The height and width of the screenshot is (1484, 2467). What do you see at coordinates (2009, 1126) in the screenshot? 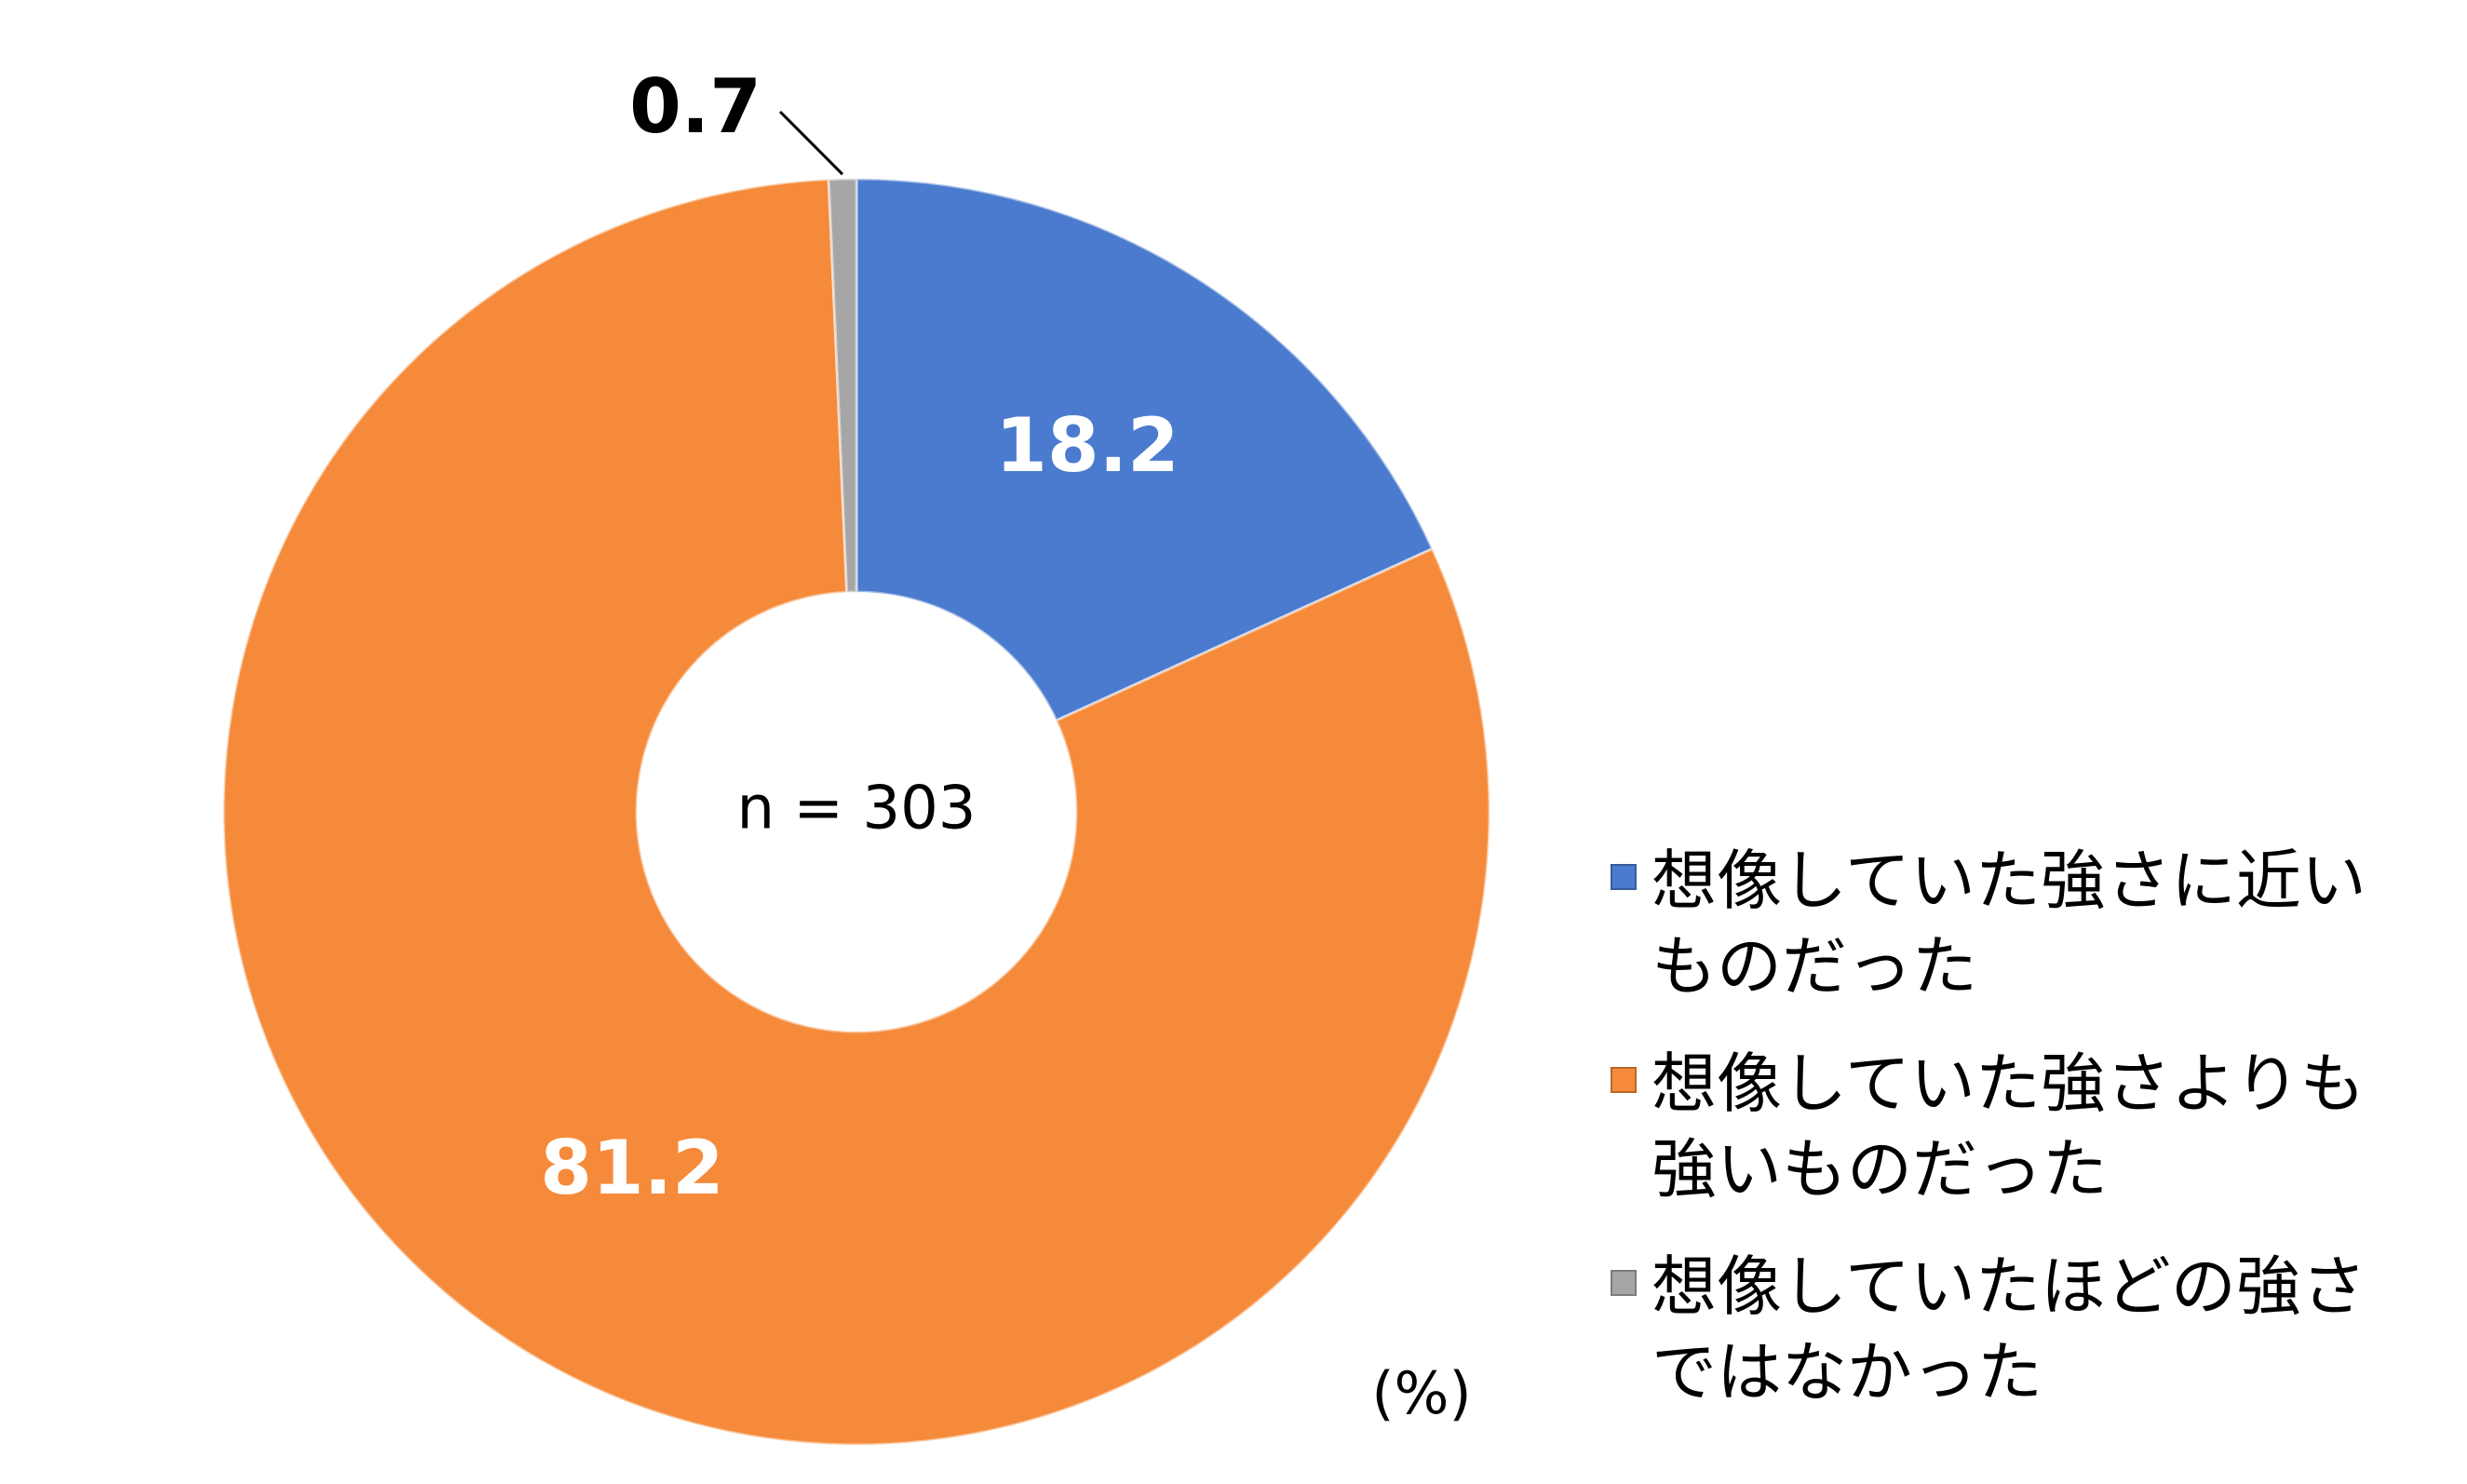
I see `legend-label: 想像していた強さよりも強いものだった` at bounding box center [2009, 1126].